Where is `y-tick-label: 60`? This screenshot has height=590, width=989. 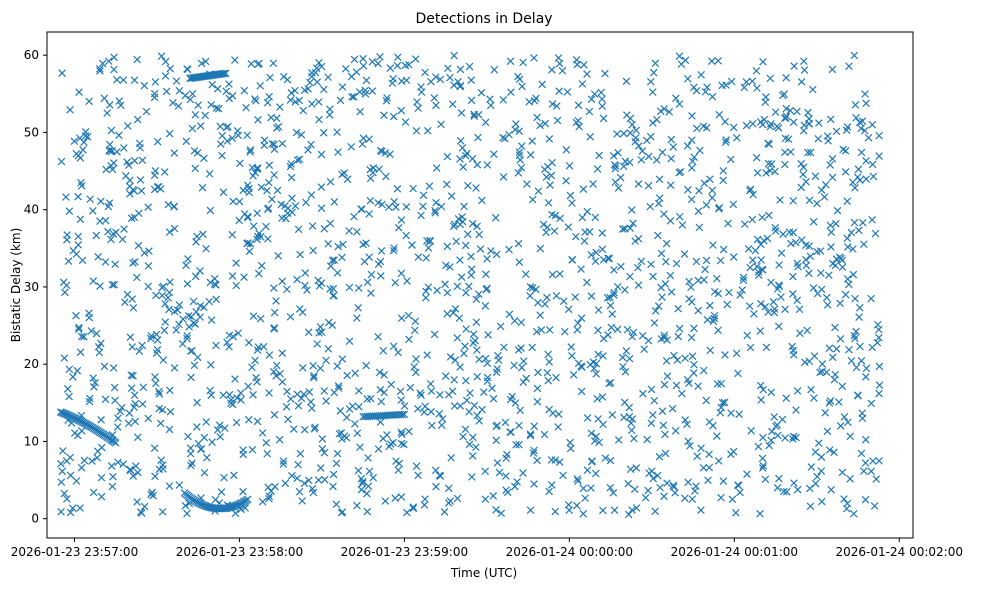
y-tick-label: 60 is located at coordinates (31, 55).